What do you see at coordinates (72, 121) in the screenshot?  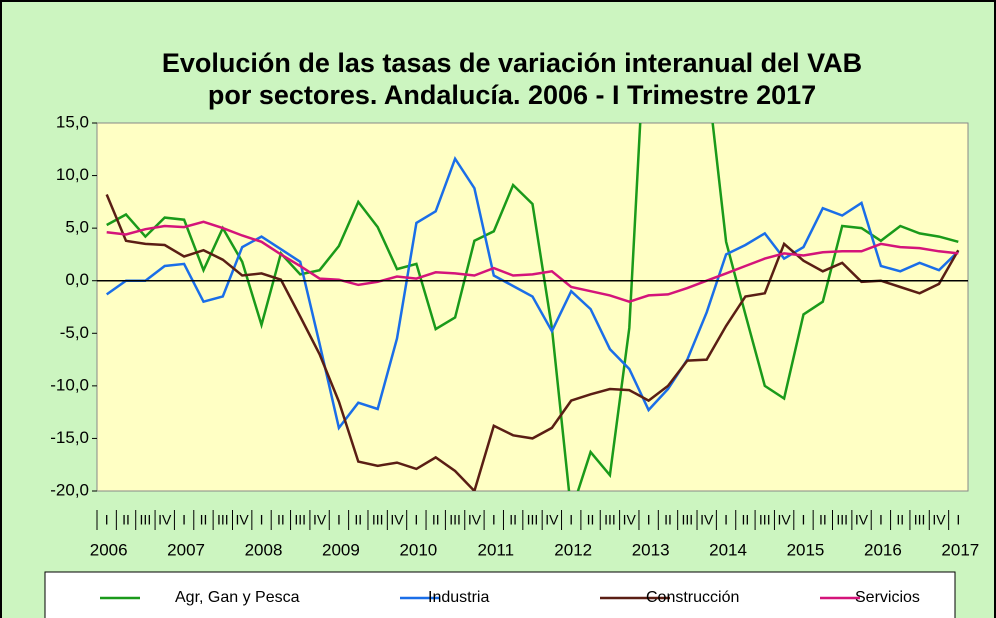 I see `y-tick-label: 15,0` at bounding box center [72, 121].